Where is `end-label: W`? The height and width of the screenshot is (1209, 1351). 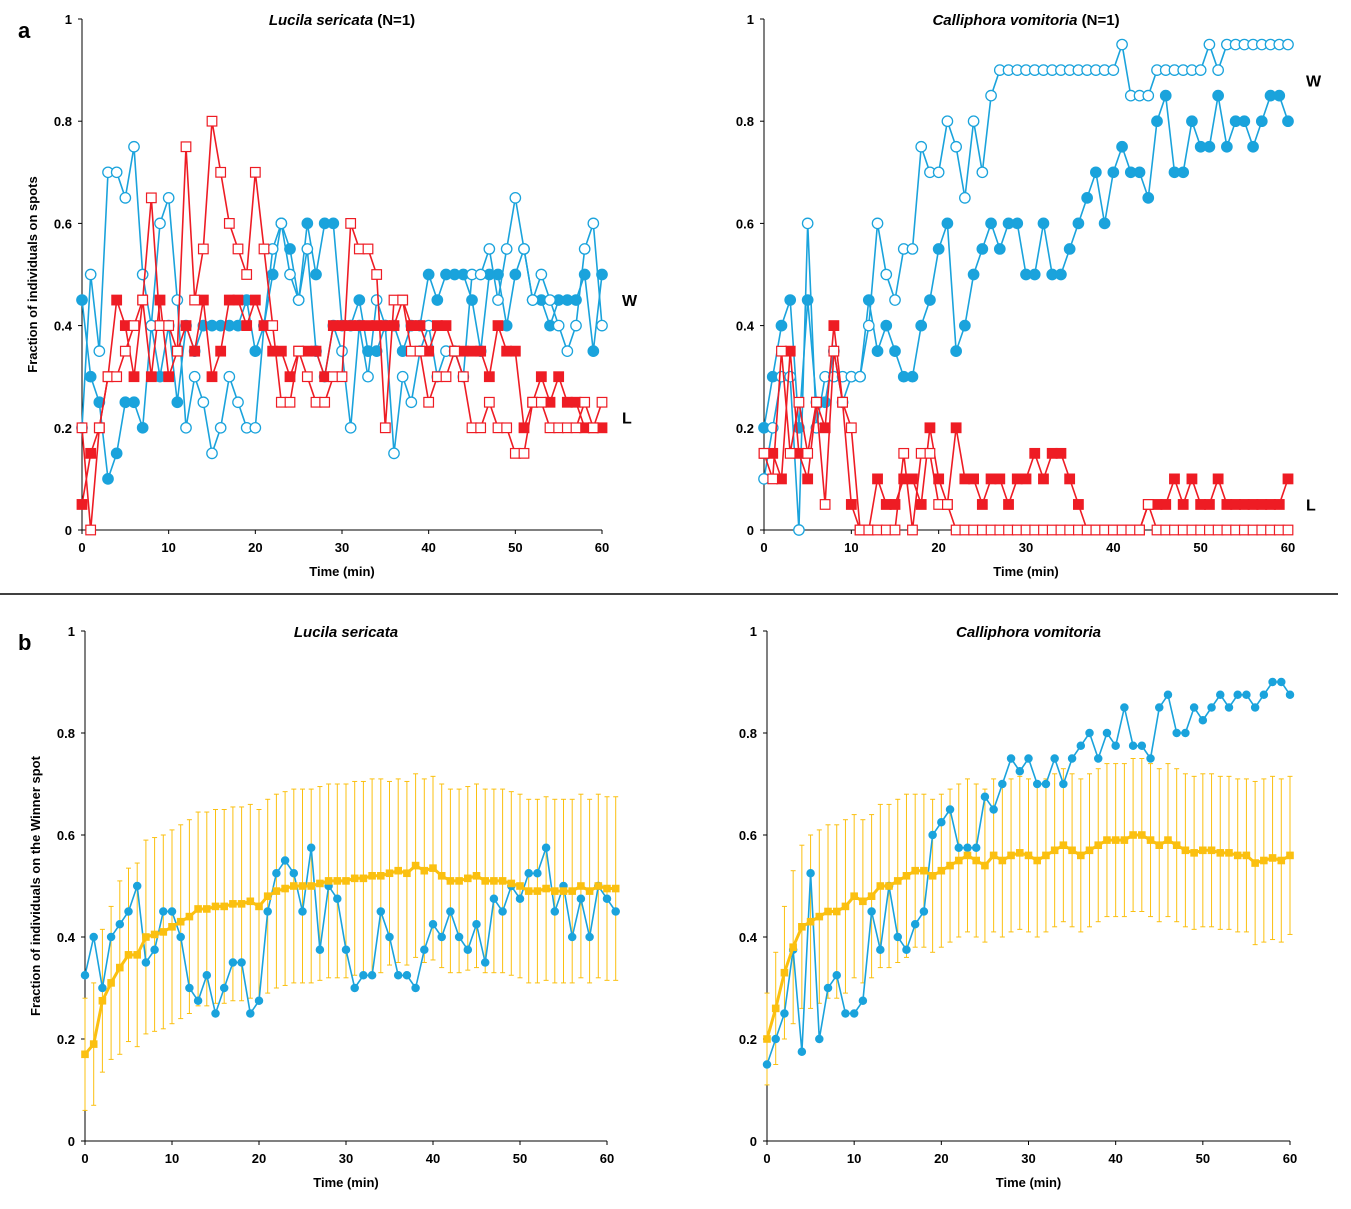
end-label: W is located at coordinates (1314, 81).